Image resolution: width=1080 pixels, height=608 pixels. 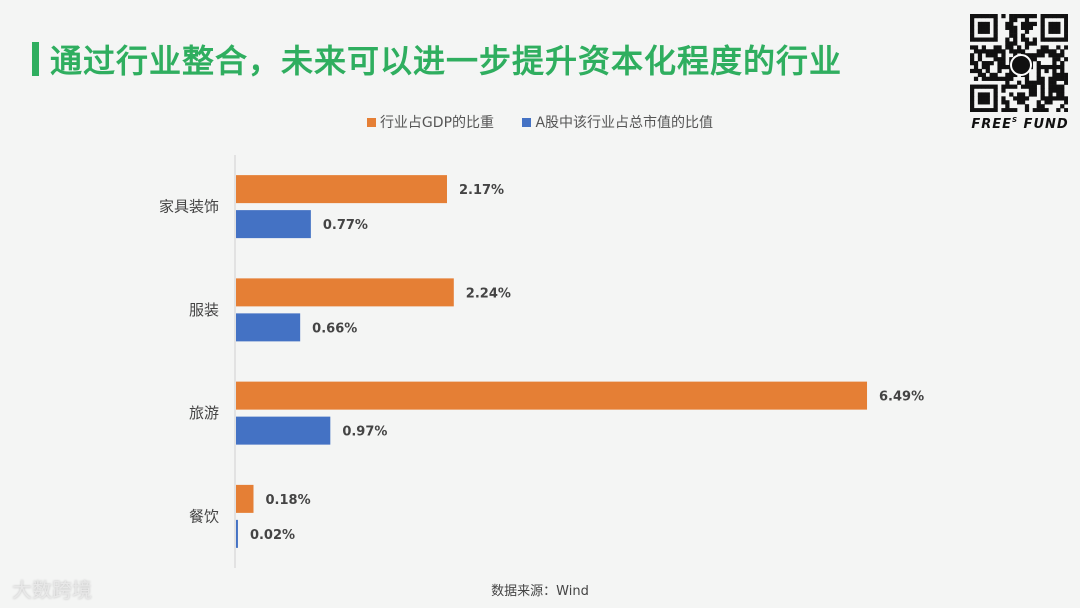 I want to click on brand-text: FREE, so click(x=991, y=124).